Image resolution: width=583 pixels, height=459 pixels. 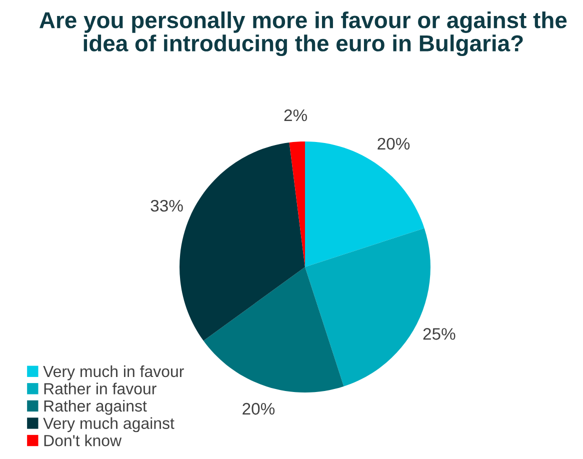 What do you see at coordinates (113, 372) in the screenshot?
I see `legend-label: Very much in favour` at bounding box center [113, 372].